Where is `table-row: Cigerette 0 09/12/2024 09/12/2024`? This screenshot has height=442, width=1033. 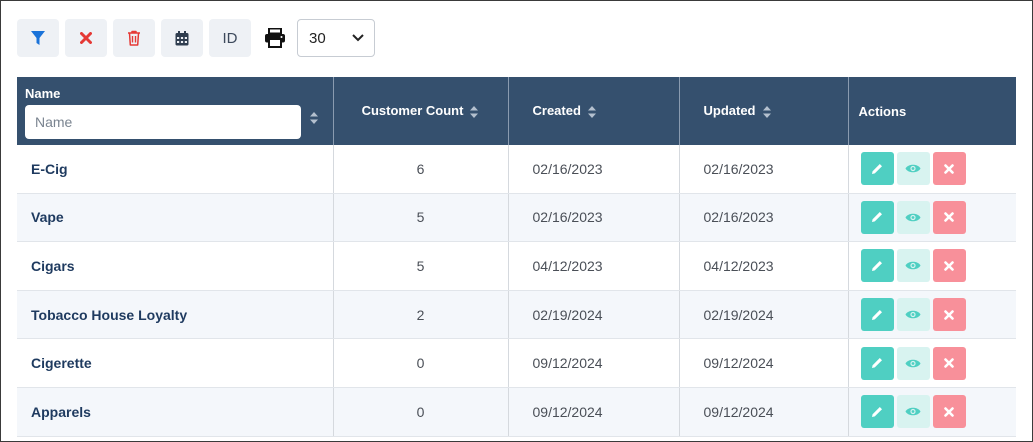 table-row: Cigerette 0 09/12/2024 09/12/2024 is located at coordinates (516, 363).